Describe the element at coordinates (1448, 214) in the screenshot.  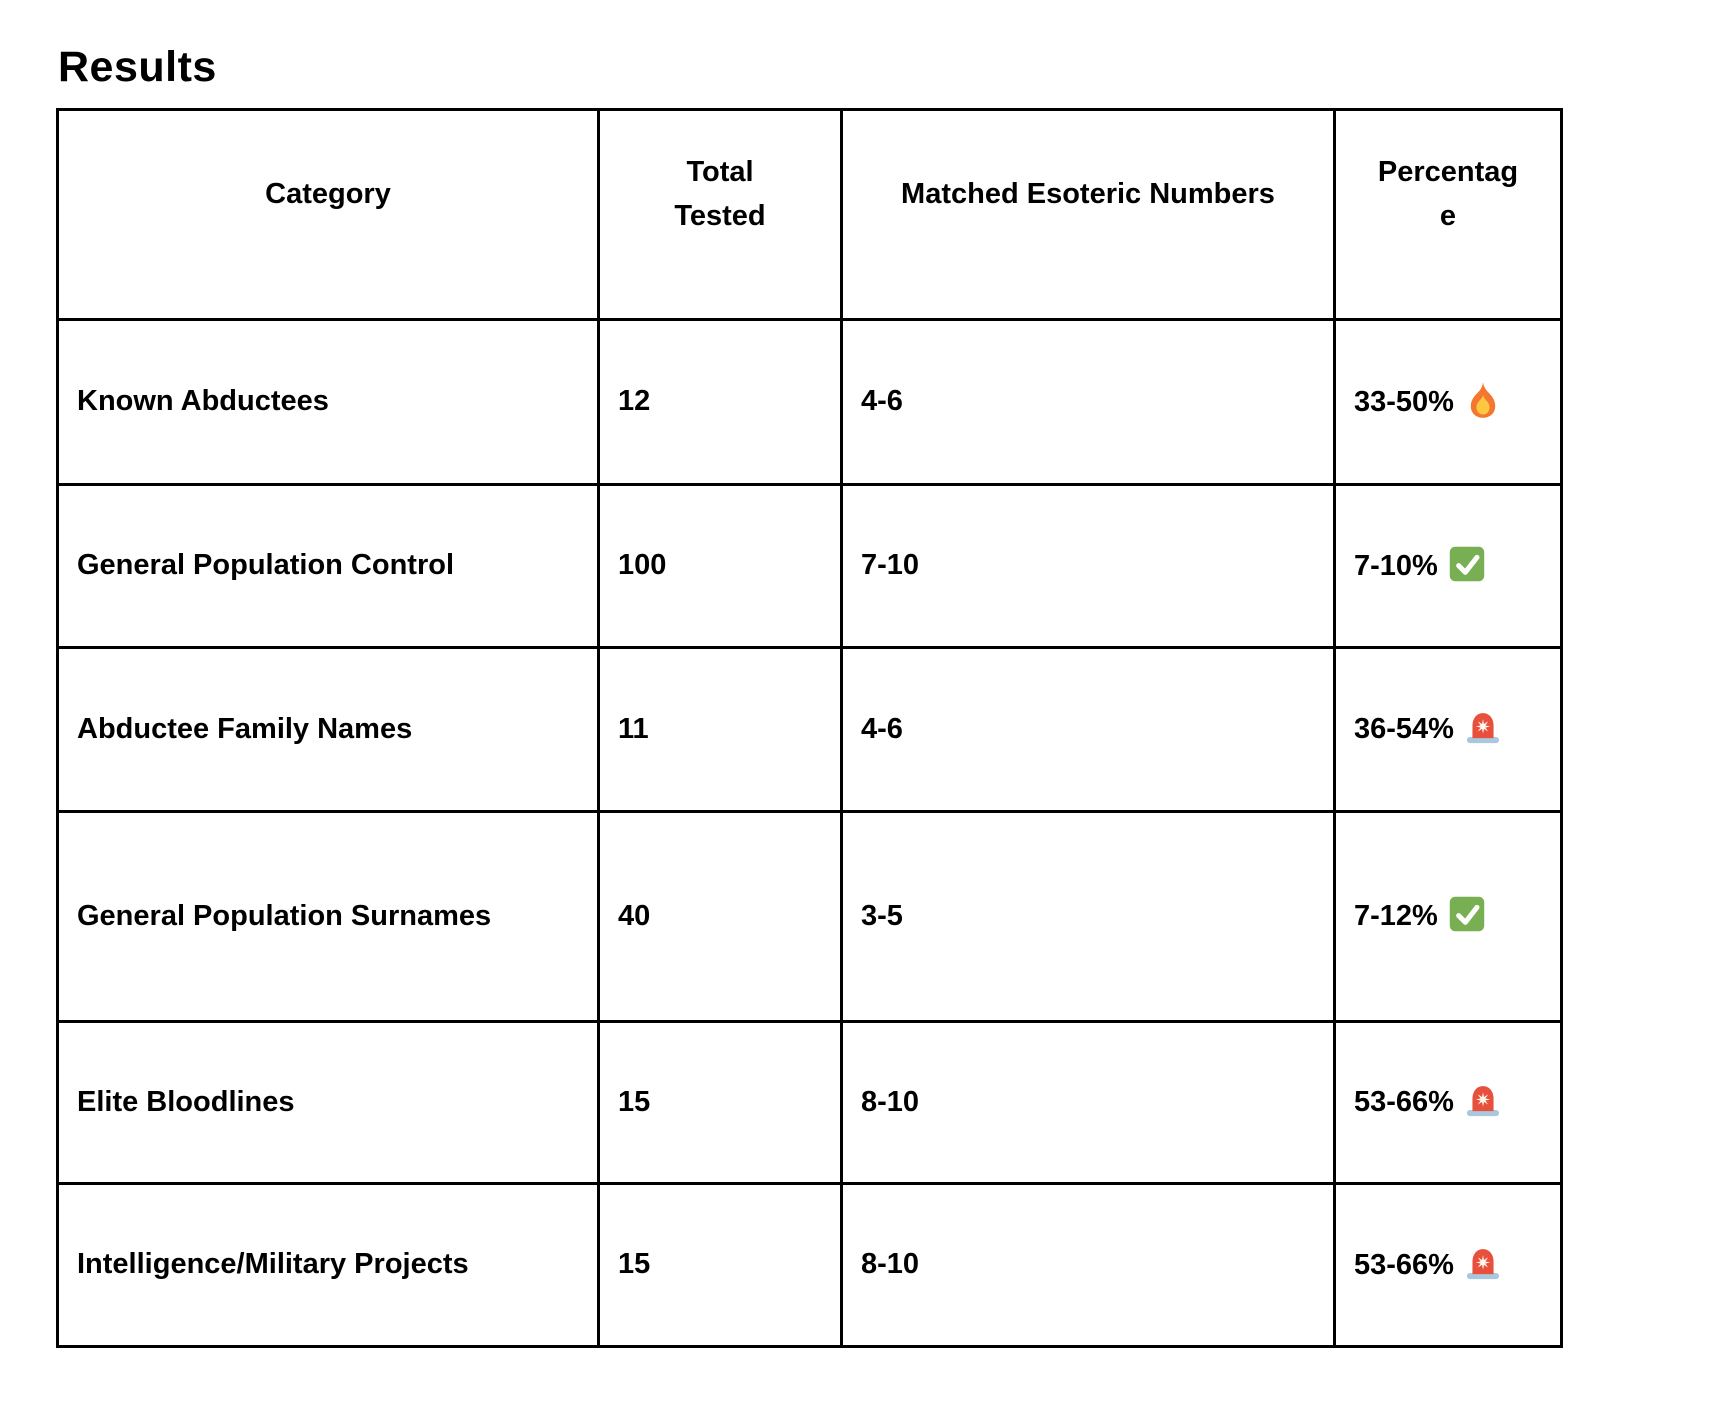
I see `column-header-percentage: Percentage` at that location.